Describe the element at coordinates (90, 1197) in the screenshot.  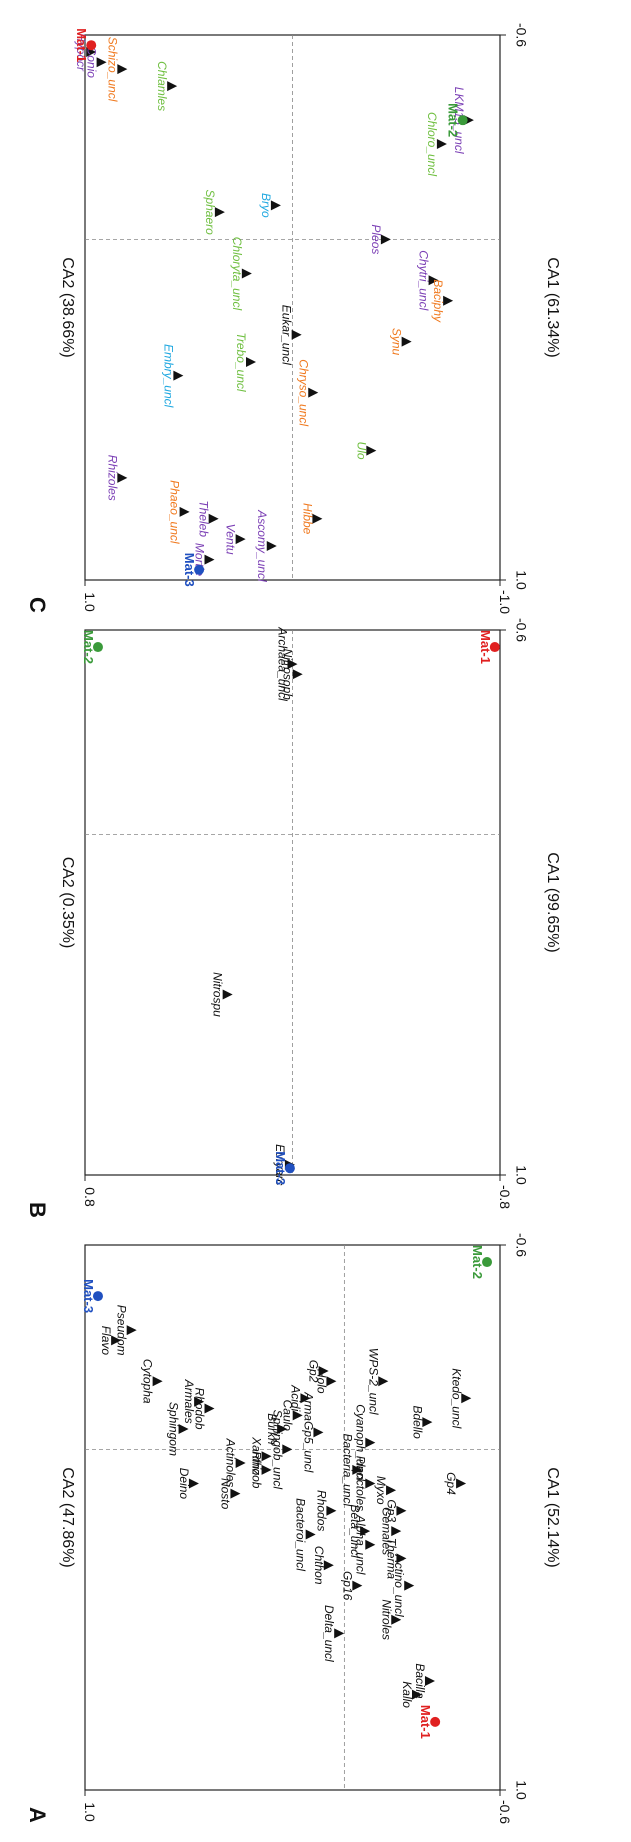
I see `y-tick-label: 0.8` at that location.